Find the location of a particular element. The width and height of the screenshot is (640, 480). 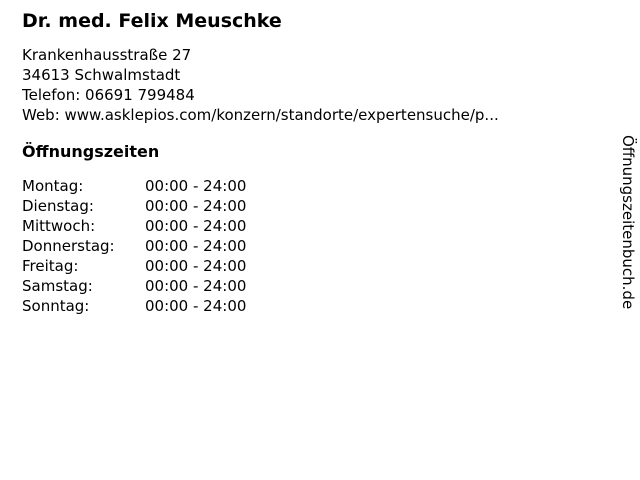

hours-heading: Öffnungszeiten is located at coordinates (91, 151).